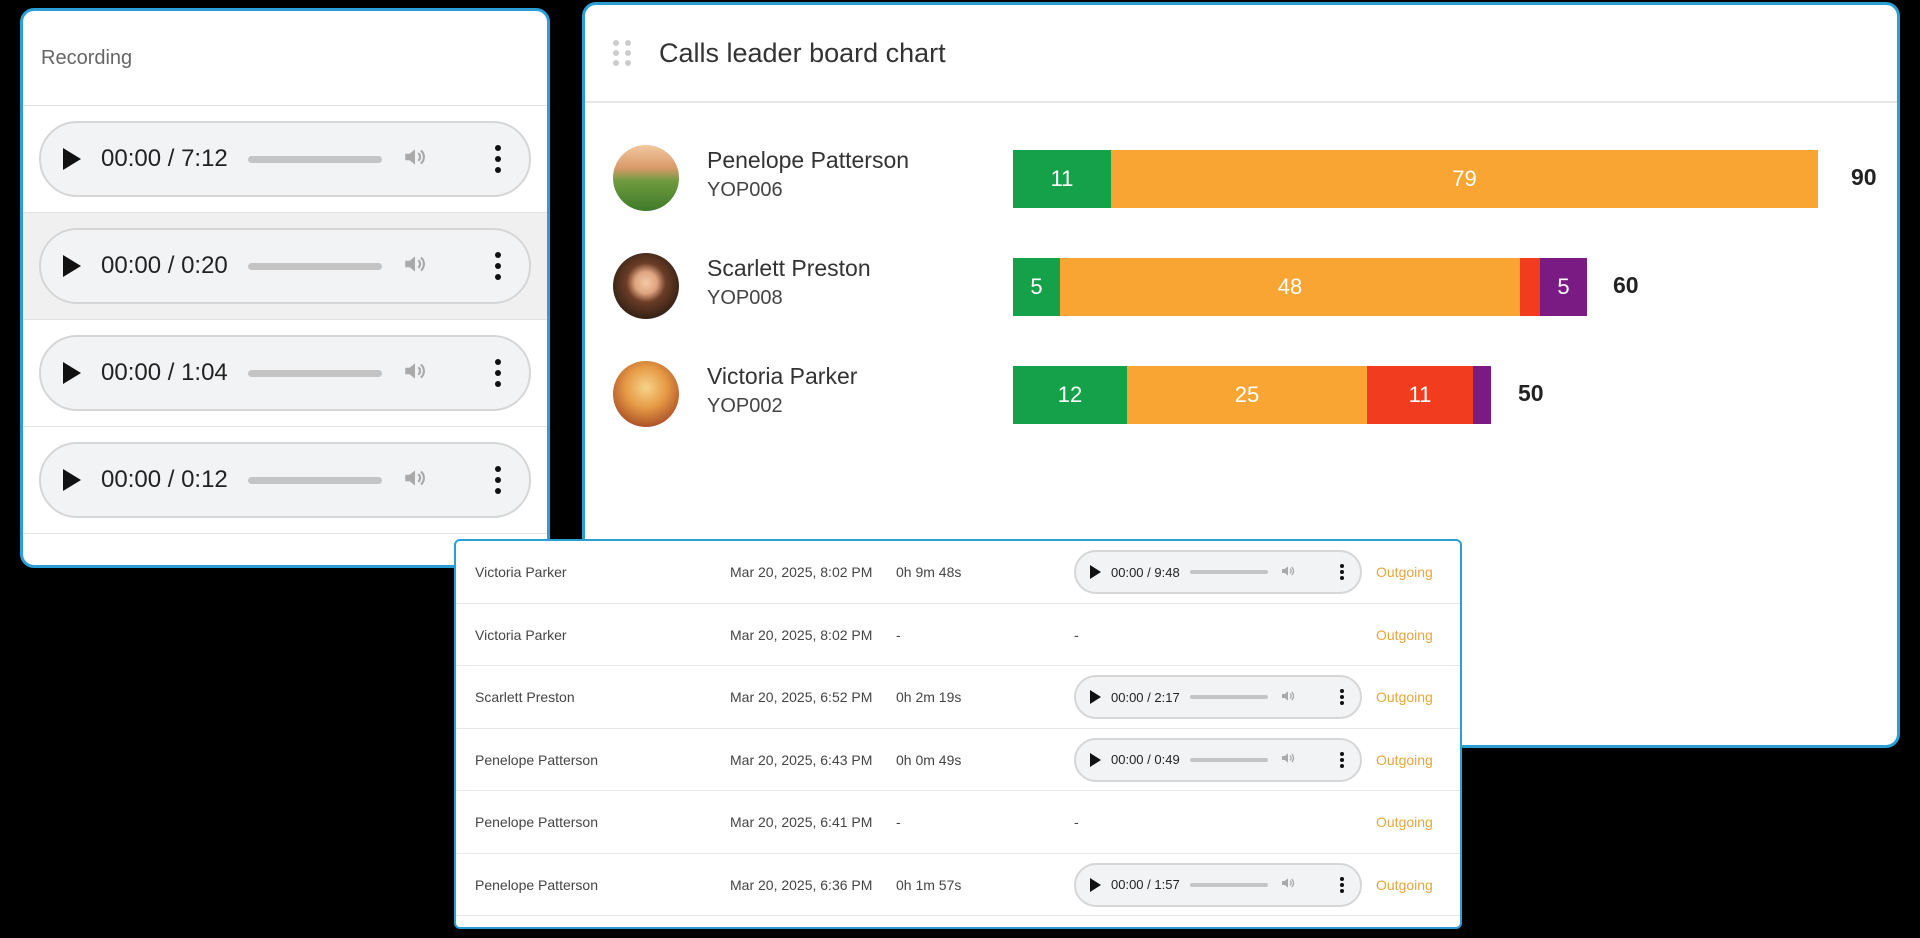 The width and height of the screenshot is (1920, 938). What do you see at coordinates (1626, 285) in the screenshot?
I see `bar-total: 60` at bounding box center [1626, 285].